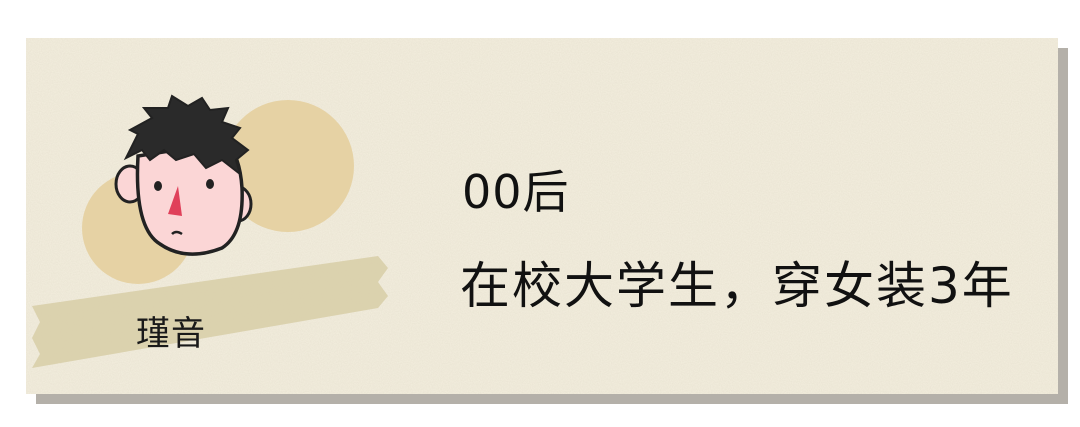 This screenshot has width=1080, height=427. What do you see at coordinates (171, 334) in the screenshot?
I see `profile-name: 瑾音` at bounding box center [171, 334].